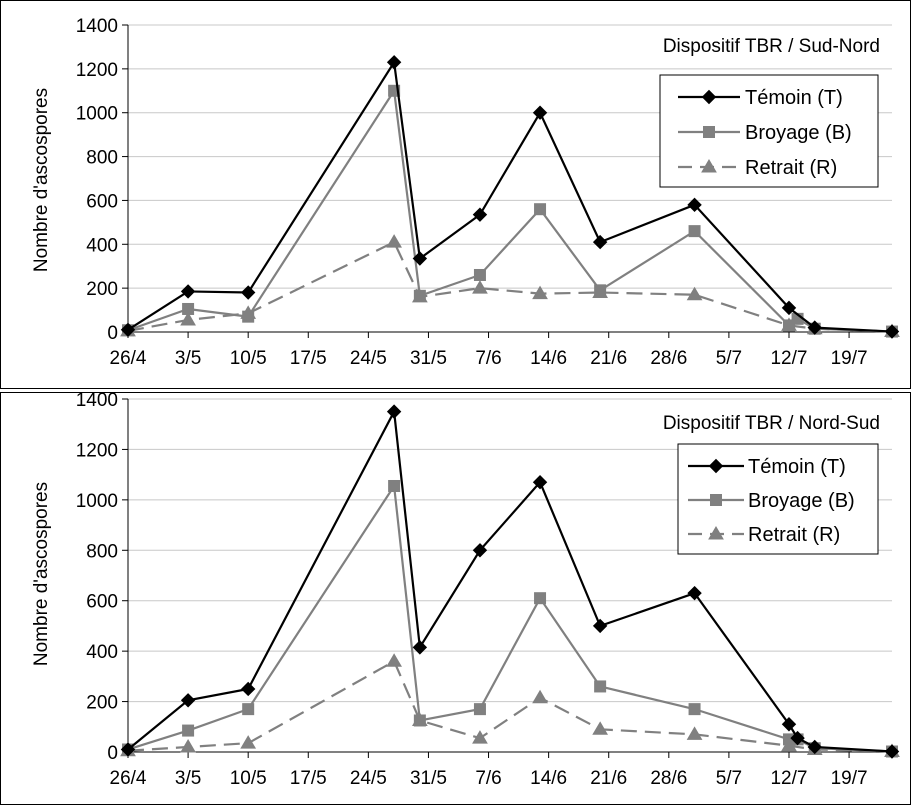 The image size is (913, 807). Describe the element at coordinates (548, 778) in the screenshot. I see `x-tick-label: 14/6` at that location.